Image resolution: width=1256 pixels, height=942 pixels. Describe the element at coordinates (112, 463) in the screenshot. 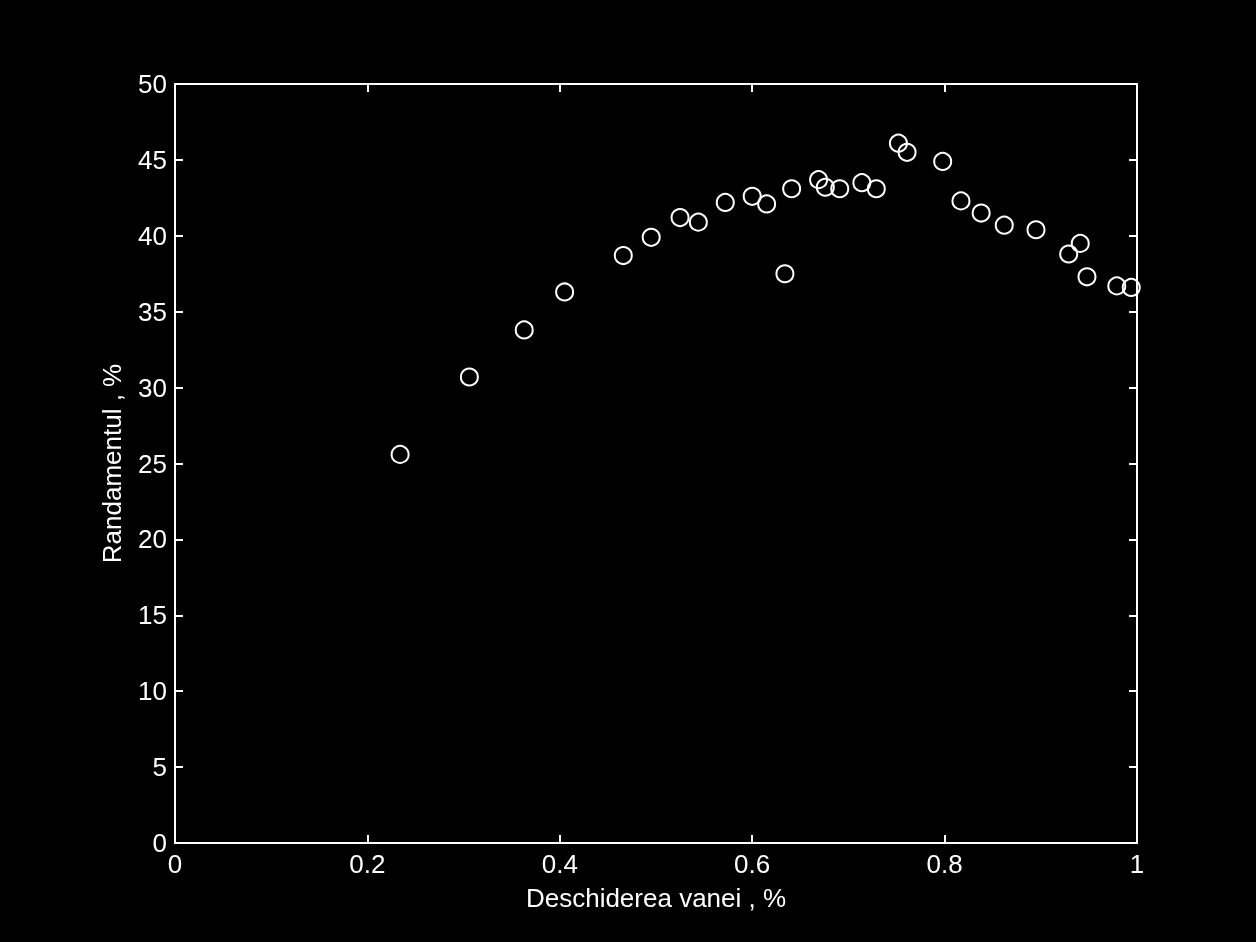

I see `y-axis-title: Randamentul , %` at that location.